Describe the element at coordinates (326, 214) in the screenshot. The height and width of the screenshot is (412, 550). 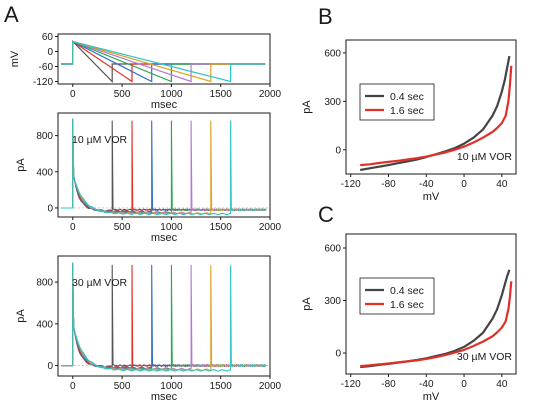
I see `panel-letter-c: C` at that location.